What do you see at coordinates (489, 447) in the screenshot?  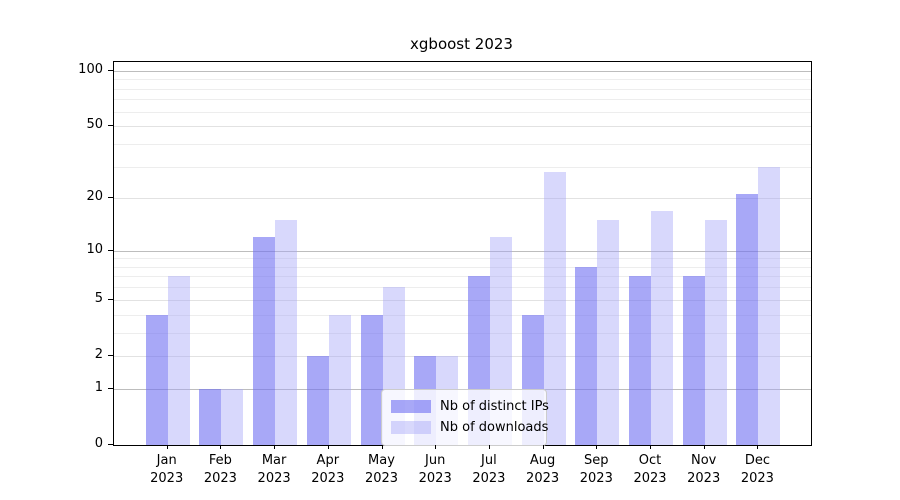 I see `x-tick-mark-jul` at bounding box center [489, 447].